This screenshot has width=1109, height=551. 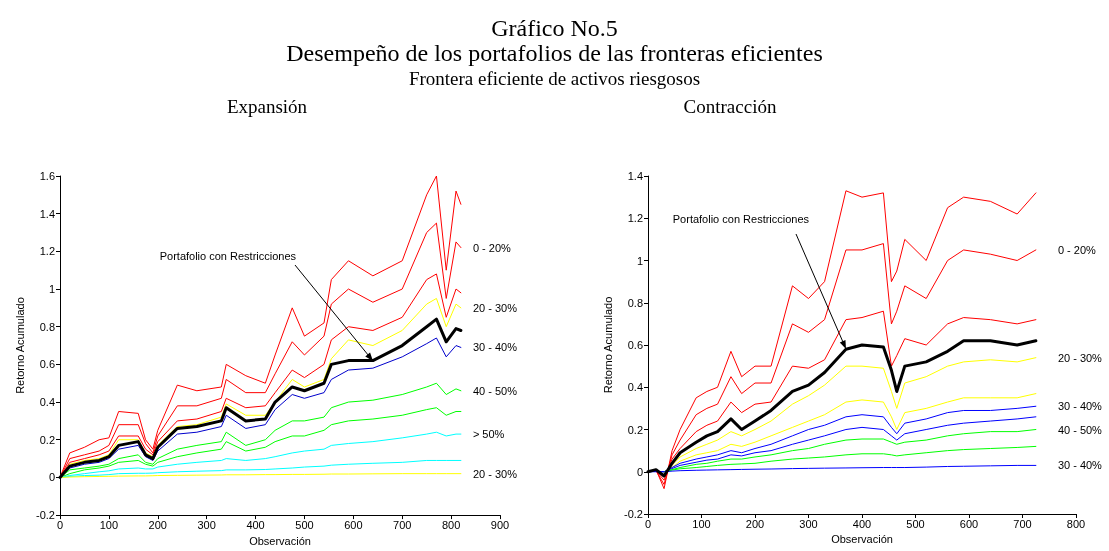 What do you see at coordinates (1080, 357) in the screenshot?
I see `text: 20 - 30%` at bounding box center [1080, 357].